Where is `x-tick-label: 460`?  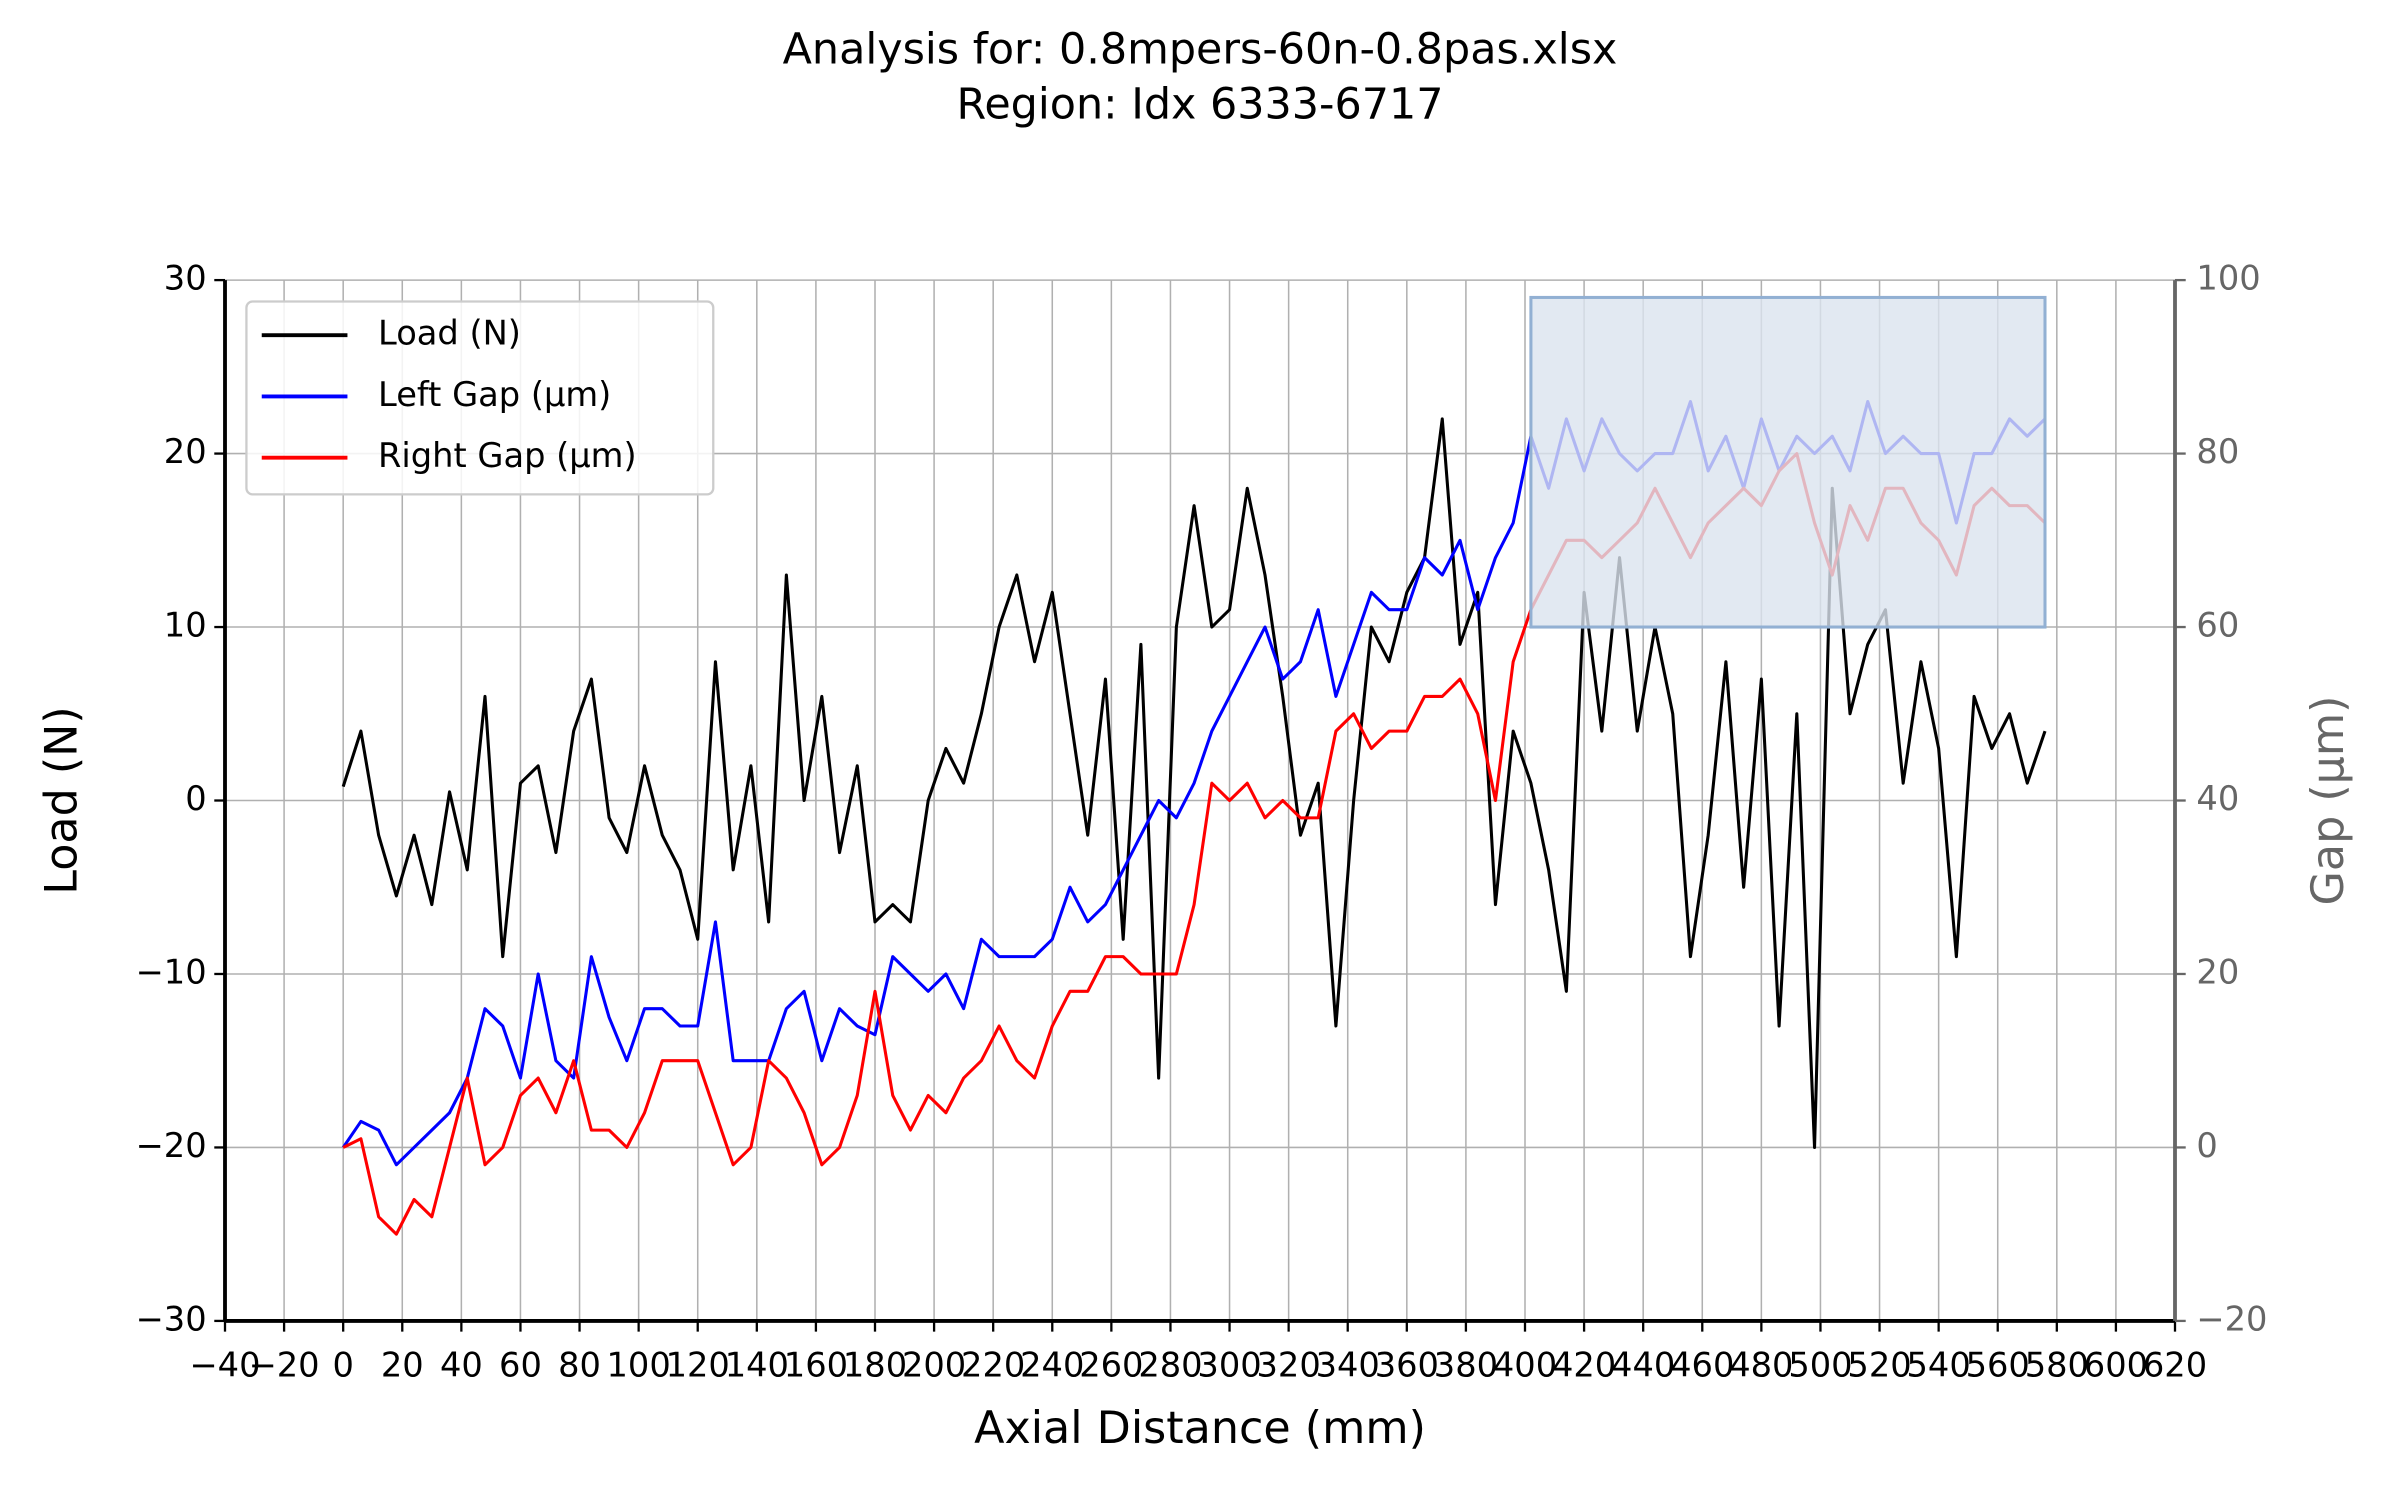
x-tick-label: 460 is located at coordinates (1702, 1364).